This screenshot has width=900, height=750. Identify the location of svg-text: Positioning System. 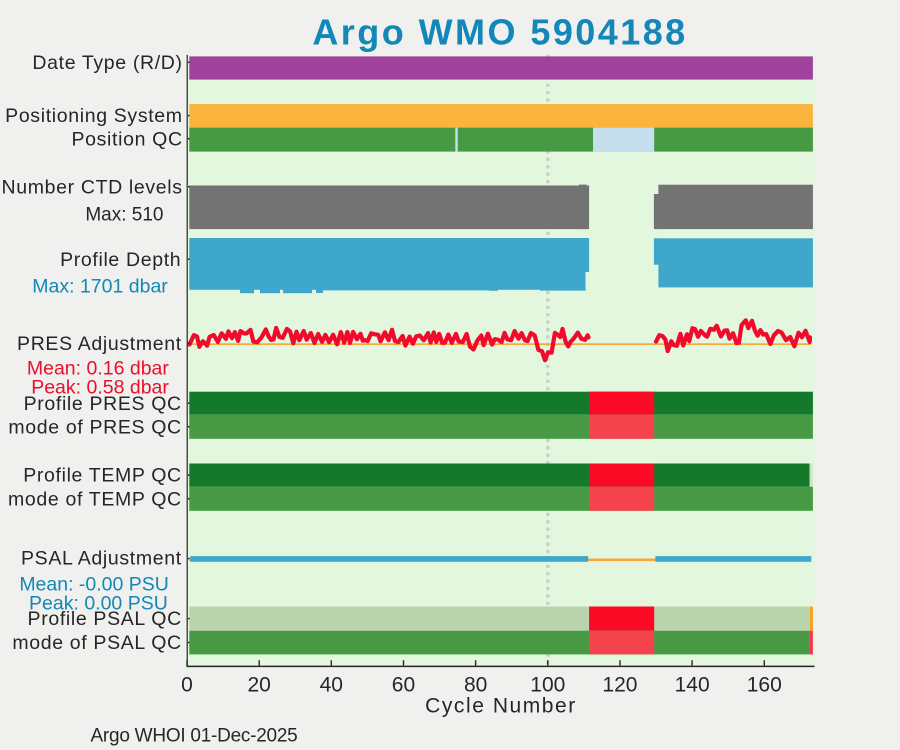
(94, 116).